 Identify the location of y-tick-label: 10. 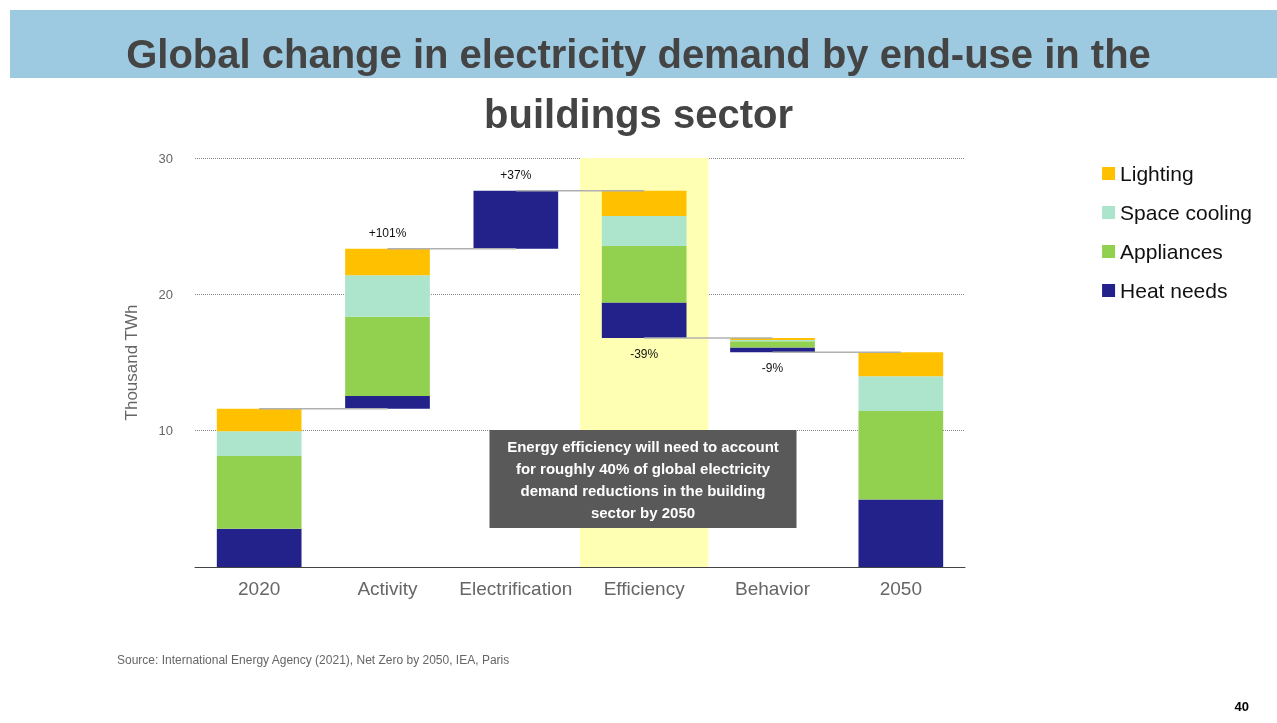
(165, 431).